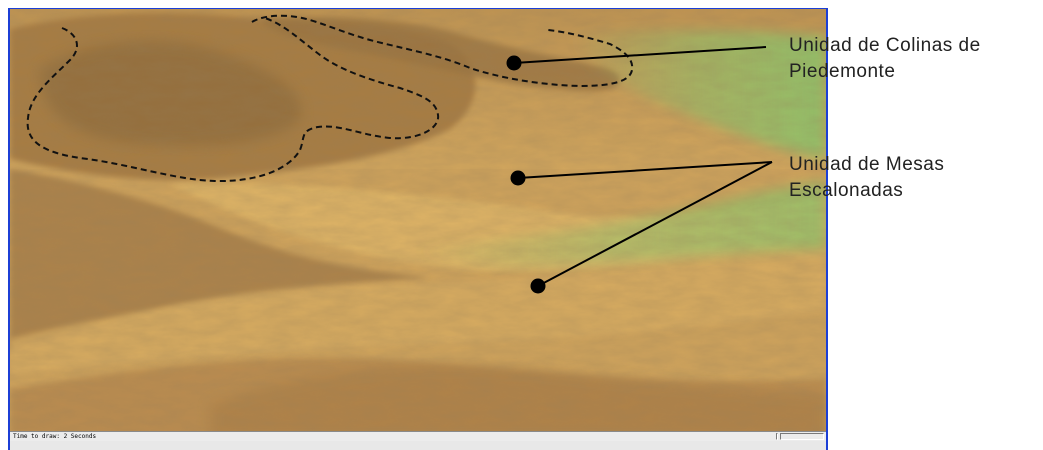  I want to click on label-stepped-mesas-unit: Unidad de Mesas Escalonadas, so click(867, 177).